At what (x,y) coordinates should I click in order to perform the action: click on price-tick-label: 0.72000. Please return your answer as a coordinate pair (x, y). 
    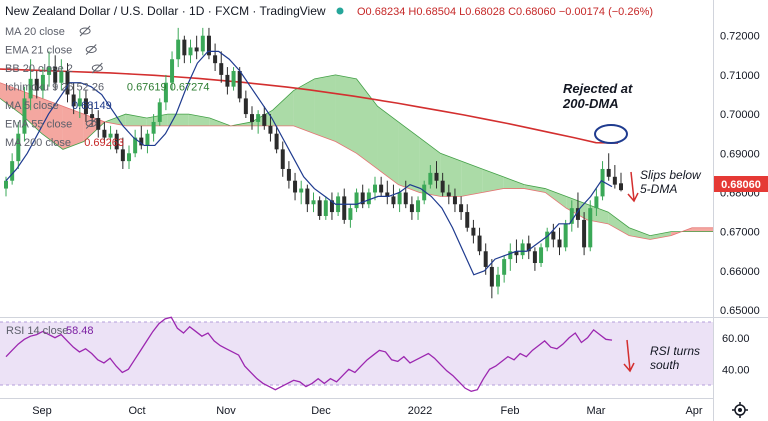
    Looking at the image, I should click on (740, 37).